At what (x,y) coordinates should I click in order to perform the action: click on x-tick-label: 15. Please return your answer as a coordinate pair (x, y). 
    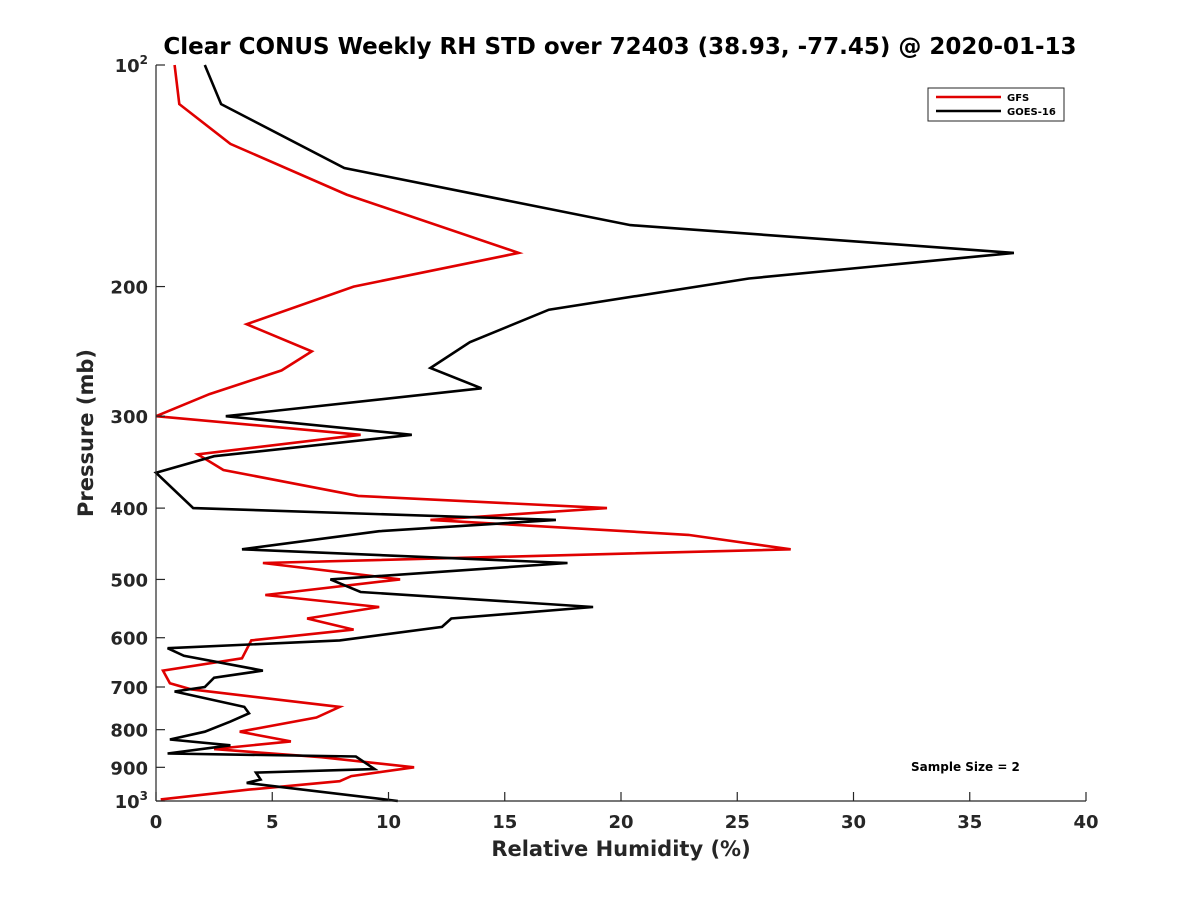
    Looking at the image, I should click on (504, 822).